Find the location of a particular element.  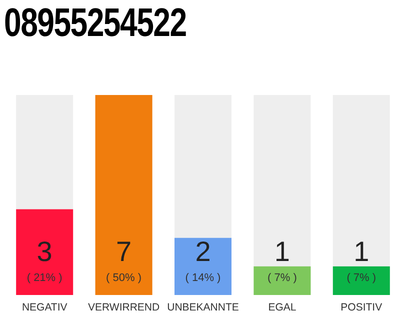

x-tick-label: POSITIV is located at coordinates (361, 307).